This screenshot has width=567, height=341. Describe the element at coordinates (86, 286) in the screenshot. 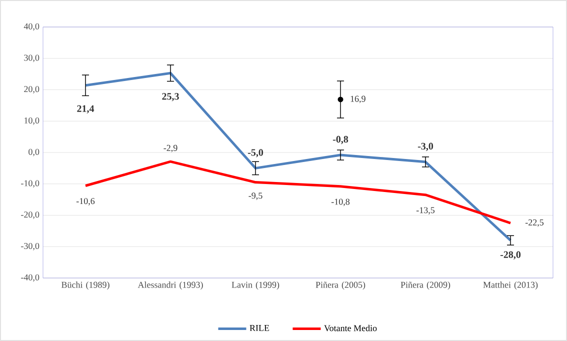

I see `x-tick-label: Büchi (1989)` at that location.